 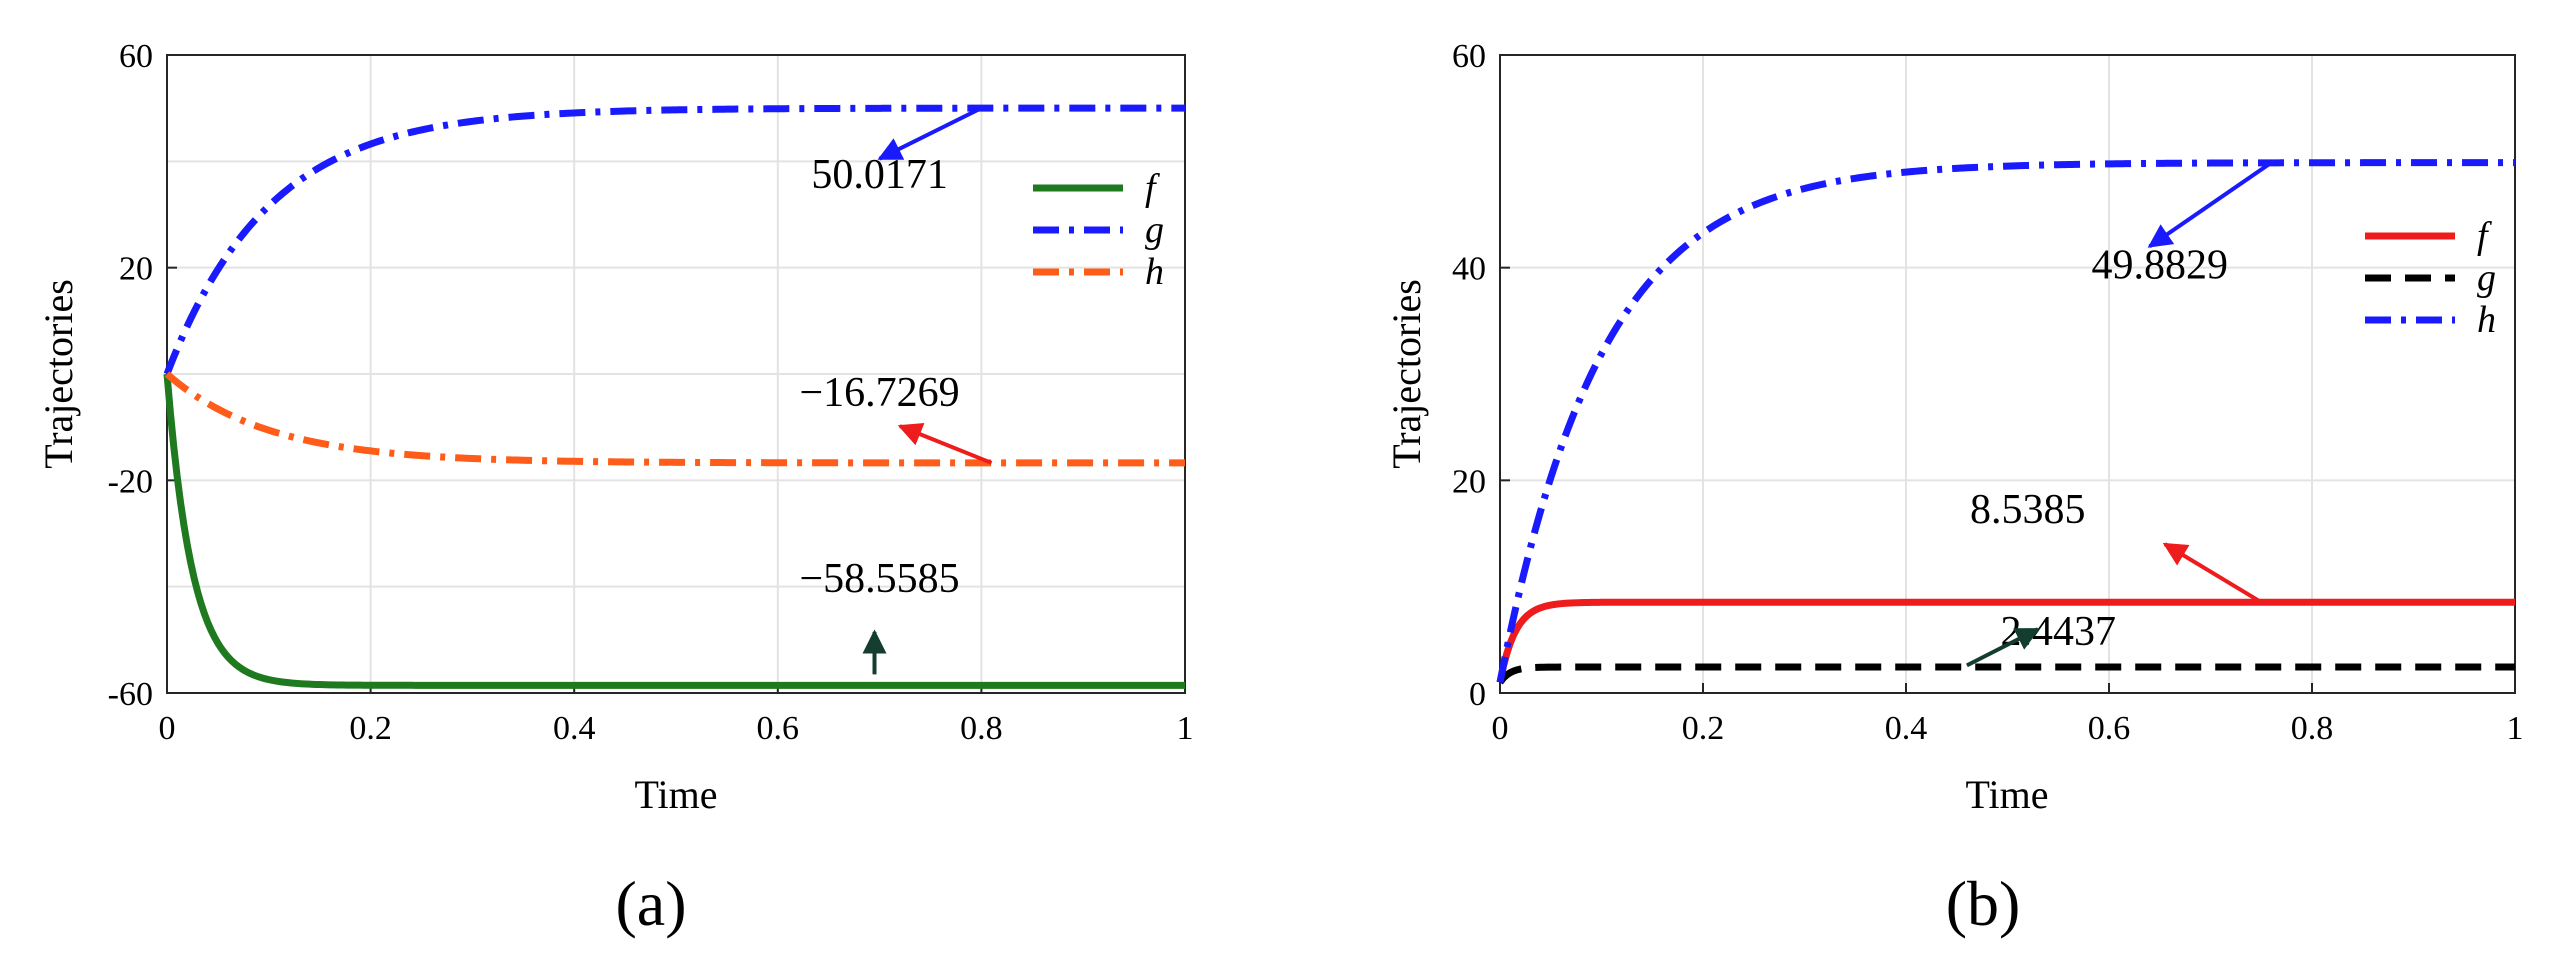 What do you see at coordinates (2160, 265) in the screenshot?
I see `annotation-label: 49.8829` at bounding box center [2160, 265].